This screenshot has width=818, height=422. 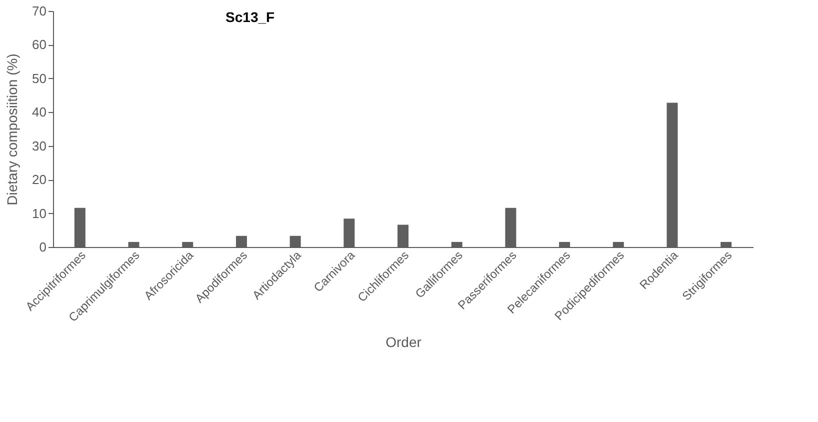 What do you see at coordinates (39, 180) in the screenshot?
I see `y-tick-label: 20` at bounding box center [39, 180].